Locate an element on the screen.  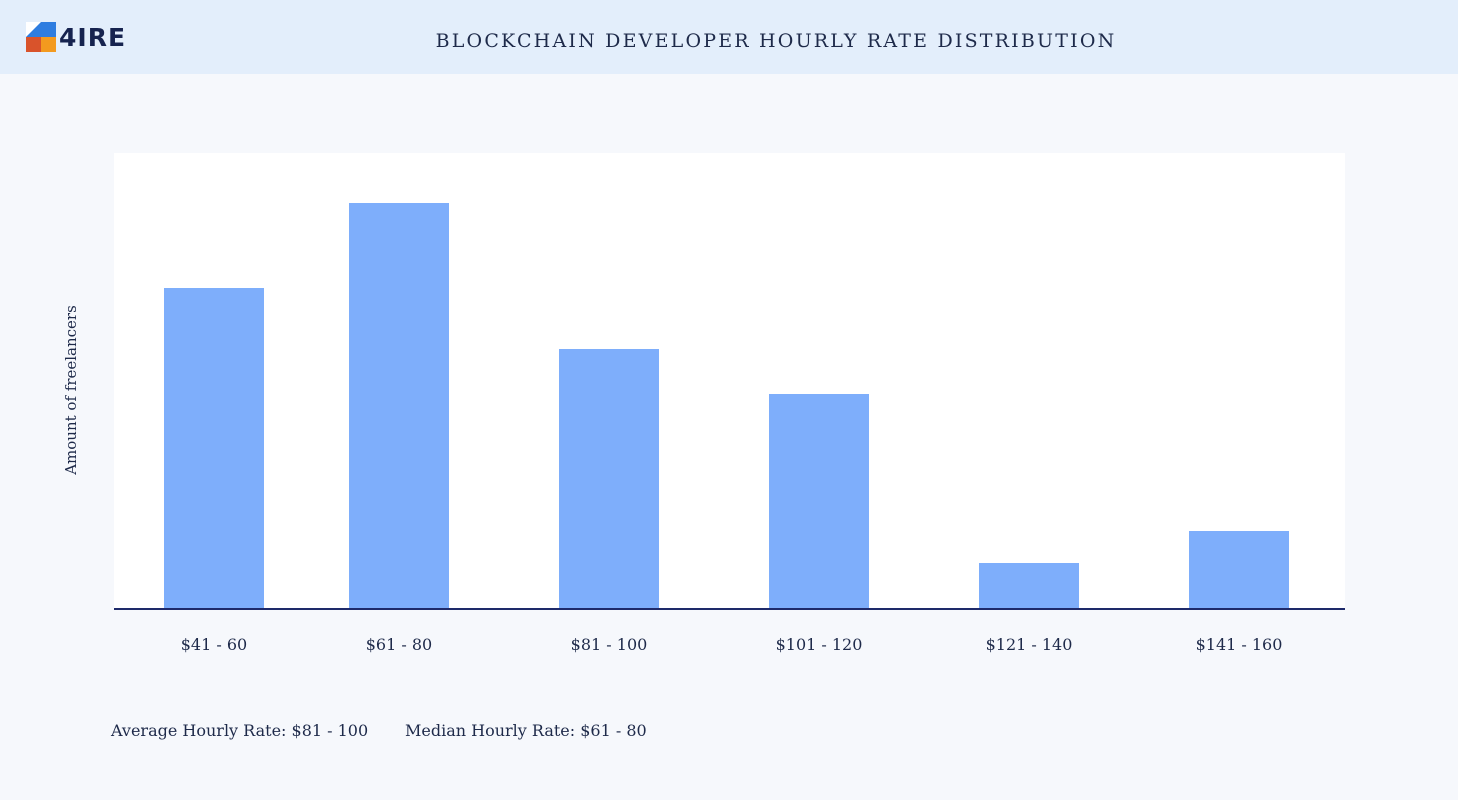
4ire-logo-mark-icon is located at coordinates (41, 37).